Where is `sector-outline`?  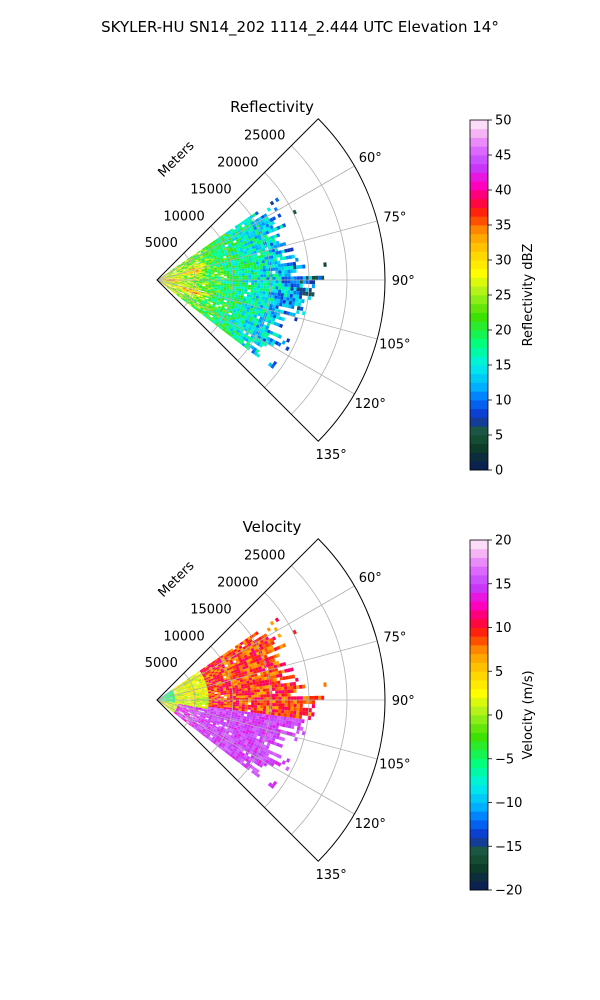
sector-outline is located at coordinates (271, 280).